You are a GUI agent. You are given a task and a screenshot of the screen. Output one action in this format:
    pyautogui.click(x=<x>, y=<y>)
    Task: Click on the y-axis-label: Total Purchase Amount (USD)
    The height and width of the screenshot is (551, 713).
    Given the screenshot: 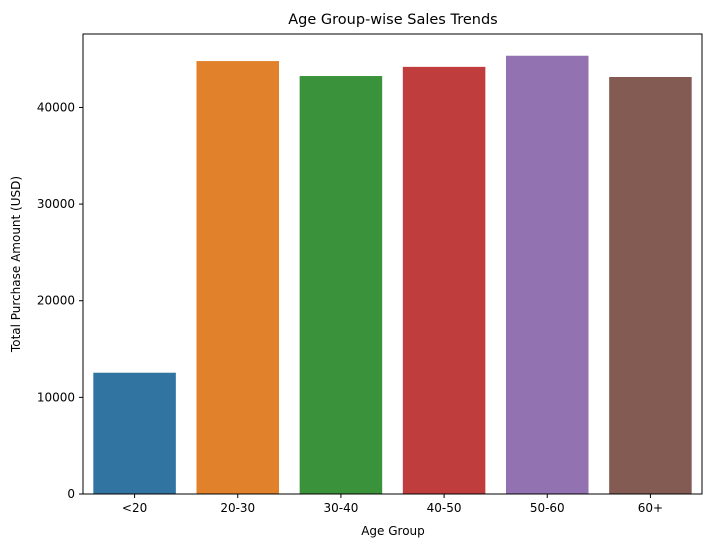 What is the action you would take?
    pyautogui.click(x=16, y=264)
    